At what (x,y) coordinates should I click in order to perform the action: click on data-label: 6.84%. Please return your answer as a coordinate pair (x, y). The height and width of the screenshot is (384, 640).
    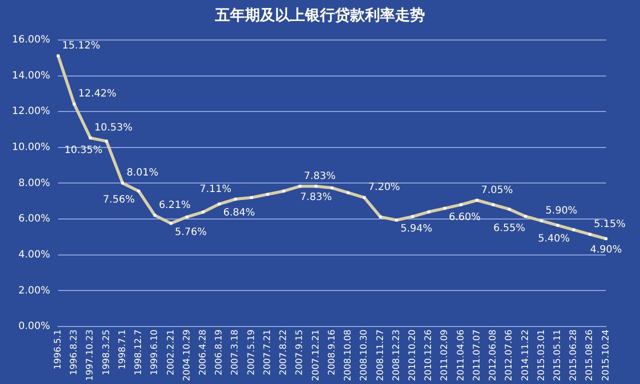
    Looking at the image, I should click on (239, 213).